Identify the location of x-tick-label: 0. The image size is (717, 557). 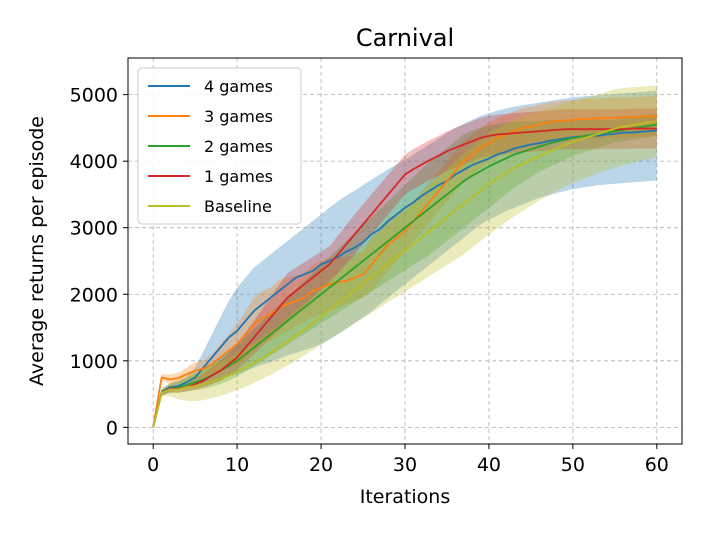
(153, 465).